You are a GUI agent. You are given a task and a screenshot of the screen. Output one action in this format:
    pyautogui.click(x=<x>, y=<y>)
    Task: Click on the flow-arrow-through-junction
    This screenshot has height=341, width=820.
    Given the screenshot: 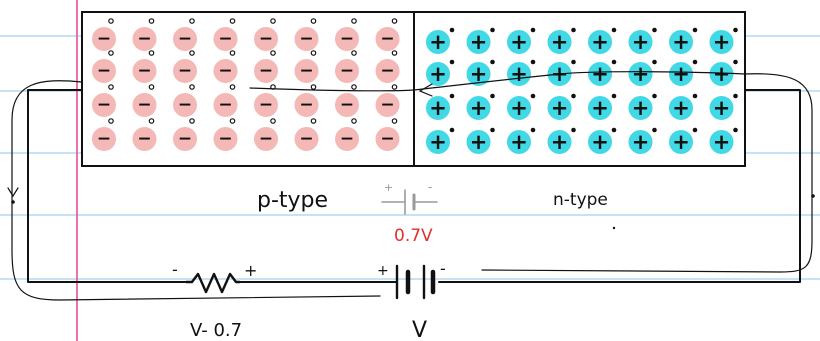 What is the action you would take?
    pyautogui.click(x=497, y=81)
    